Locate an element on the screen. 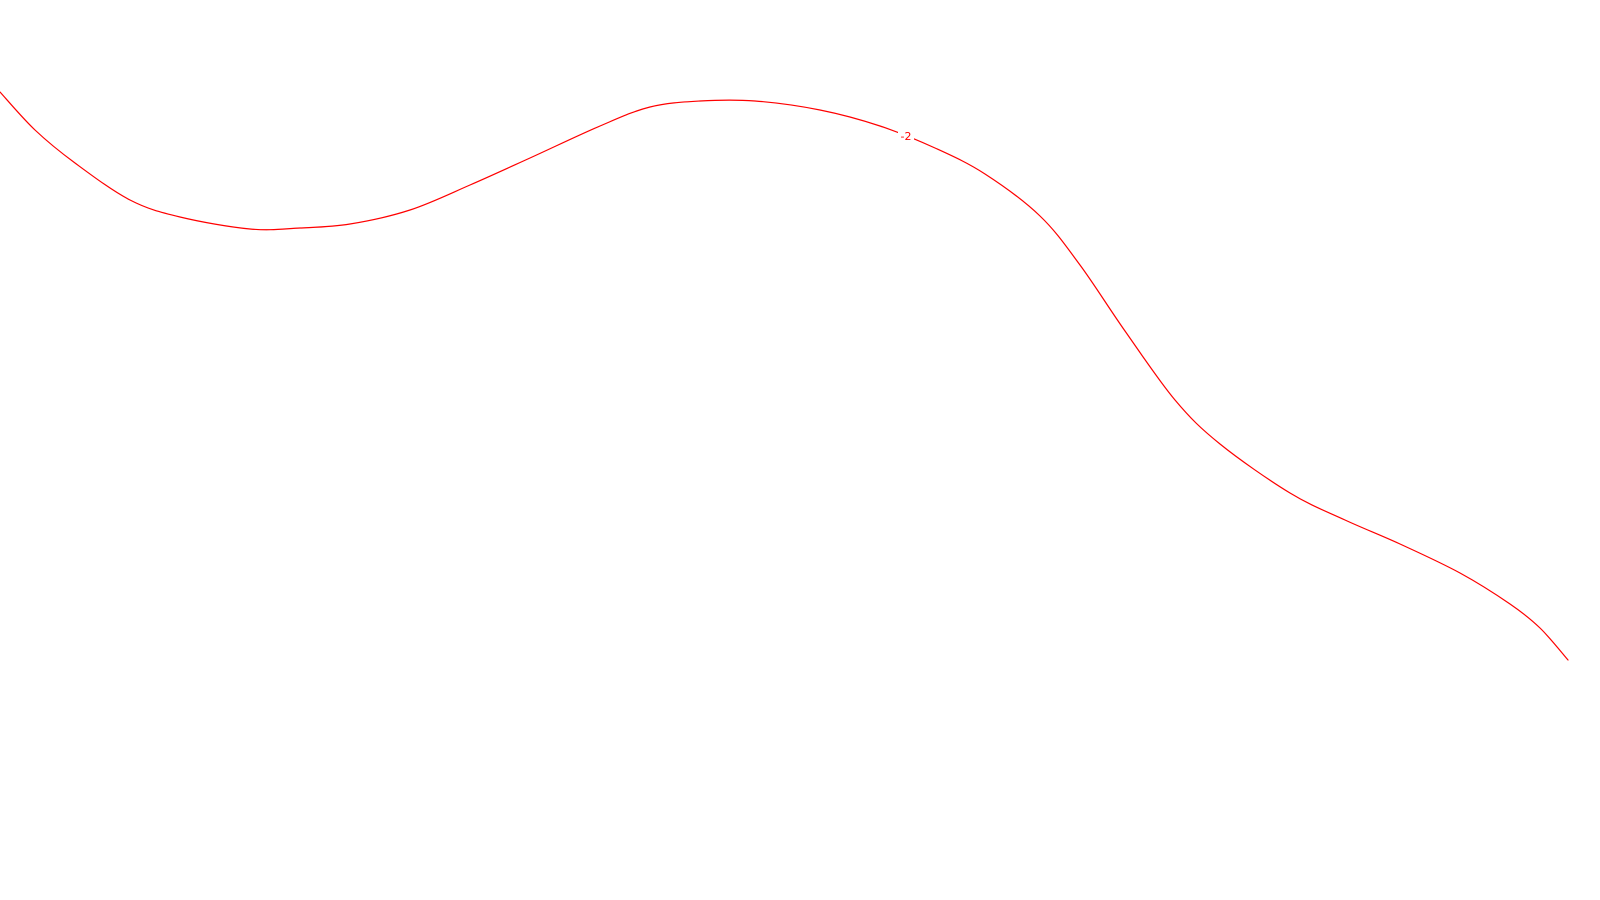 The image size is (1600, 900). contour-label-background is located at coordinates (906, 135).